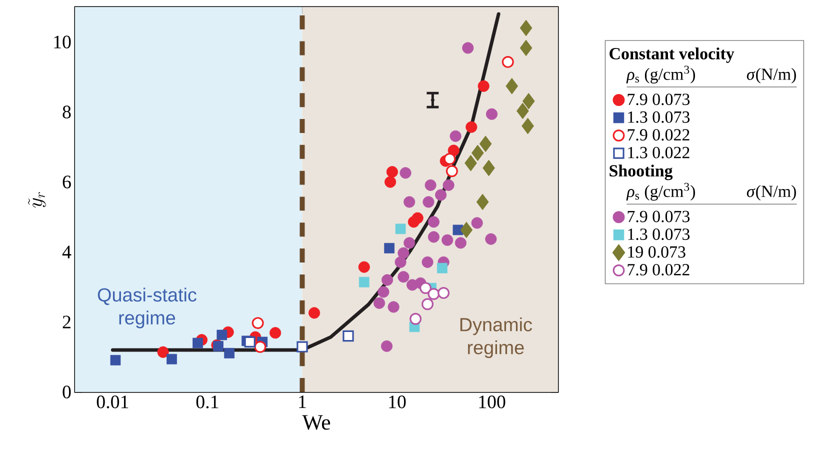  Describe the element at coordinates (147, 308) in the screenshot. I see `annotation: Quasi-static regime` at that location.